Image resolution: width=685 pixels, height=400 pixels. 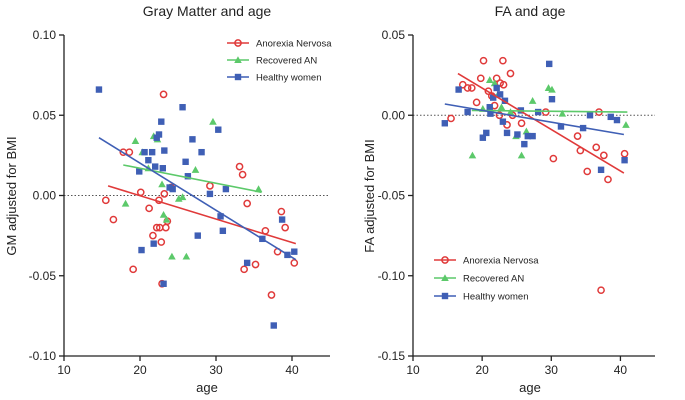 I want to click on legend-label: Anorexia Nervosa, so click(x=501, y=261).